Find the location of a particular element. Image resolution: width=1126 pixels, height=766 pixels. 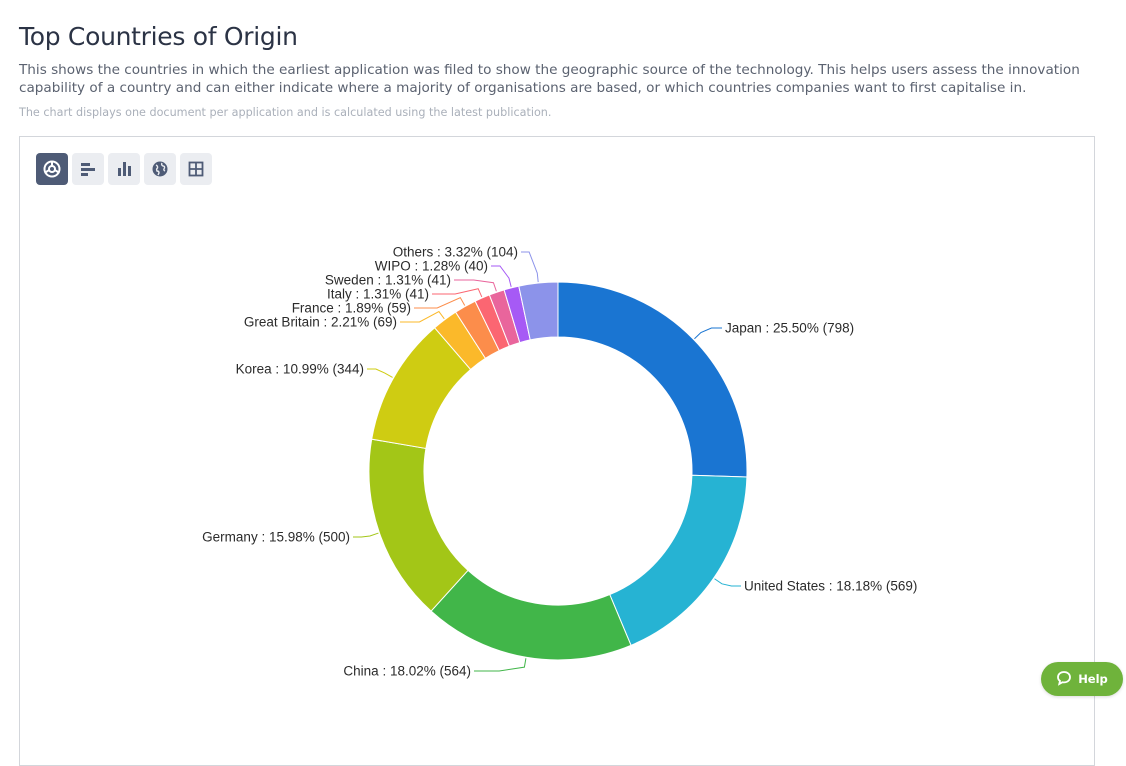

slice-label: China : 18.02% (564) is located at coordinates (407, 671).